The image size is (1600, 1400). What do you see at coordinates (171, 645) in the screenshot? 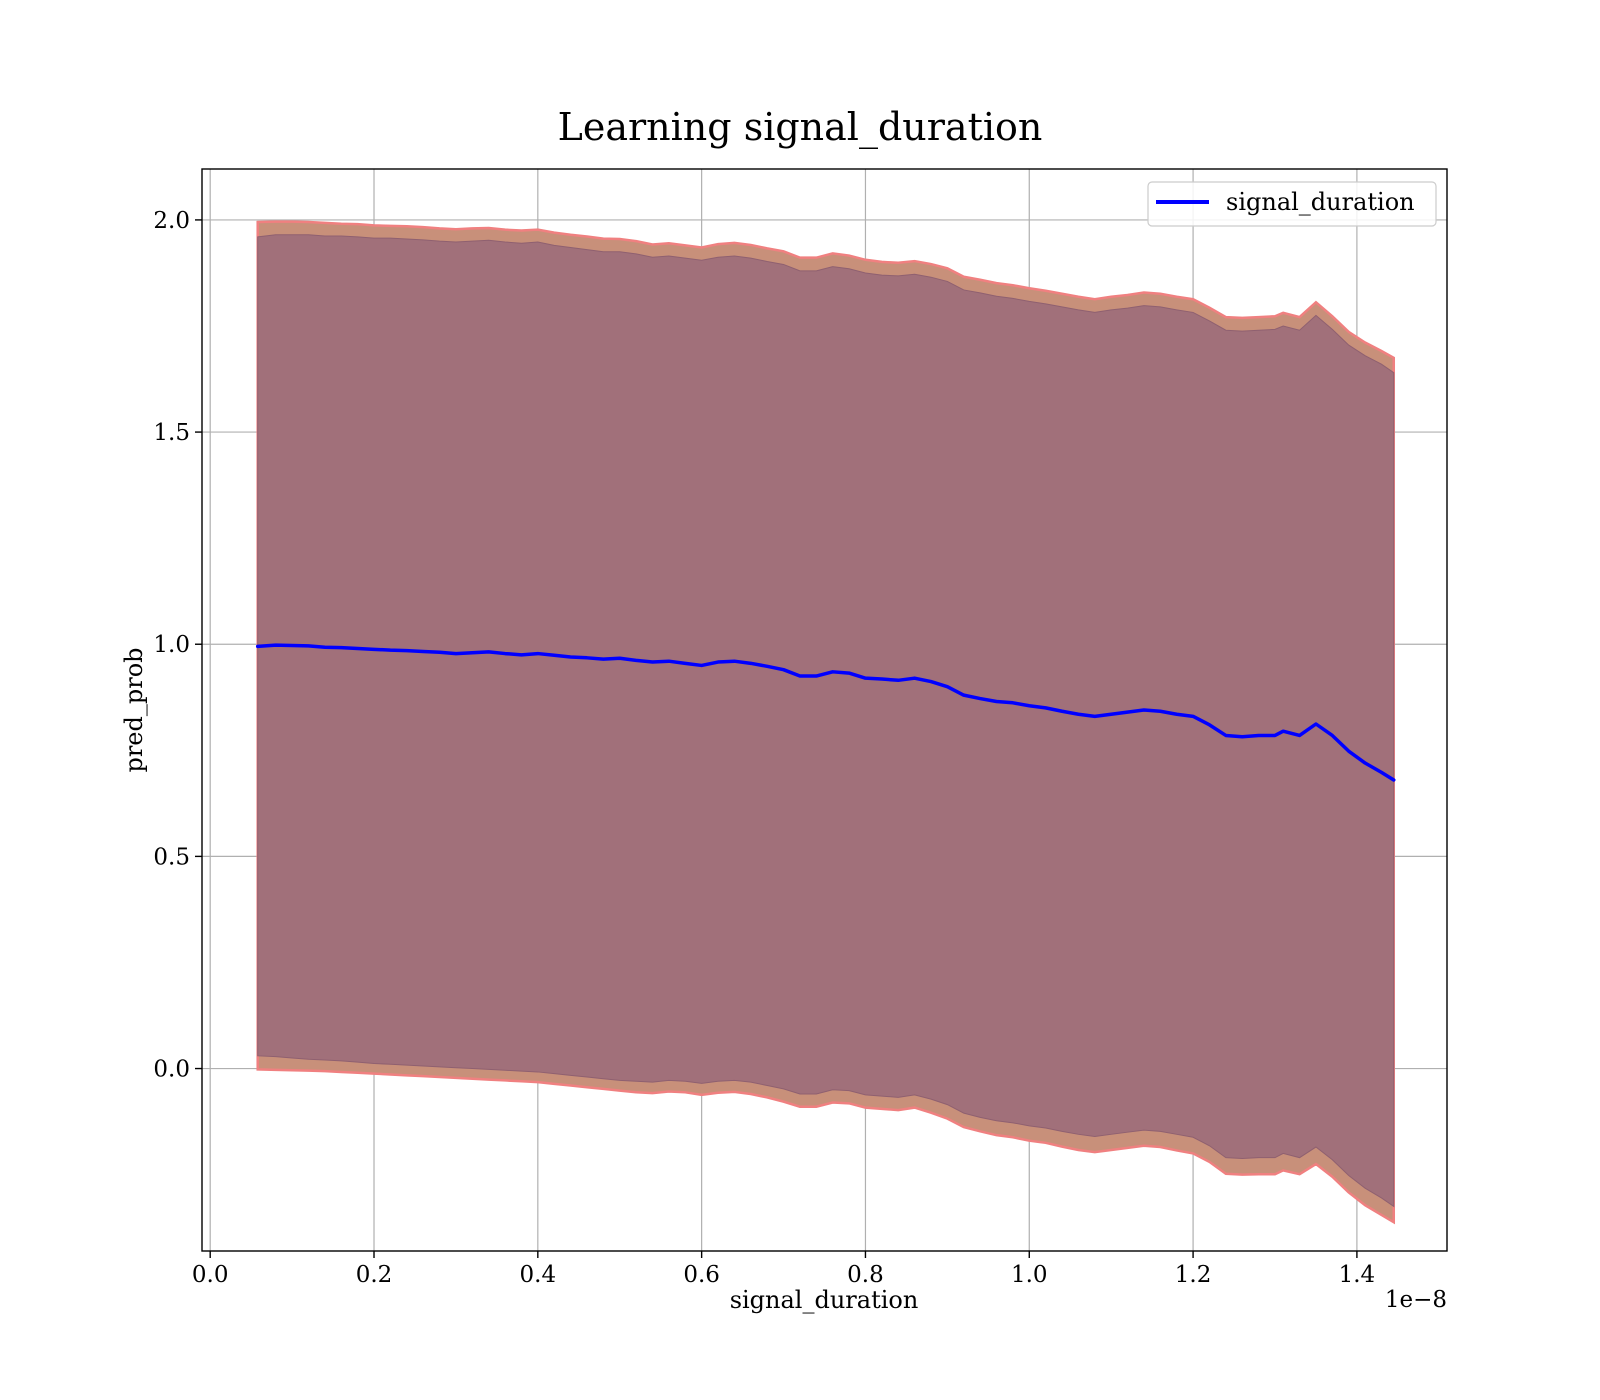
I see `y-tick-label: 1.0` at bounding box center [171, 645].